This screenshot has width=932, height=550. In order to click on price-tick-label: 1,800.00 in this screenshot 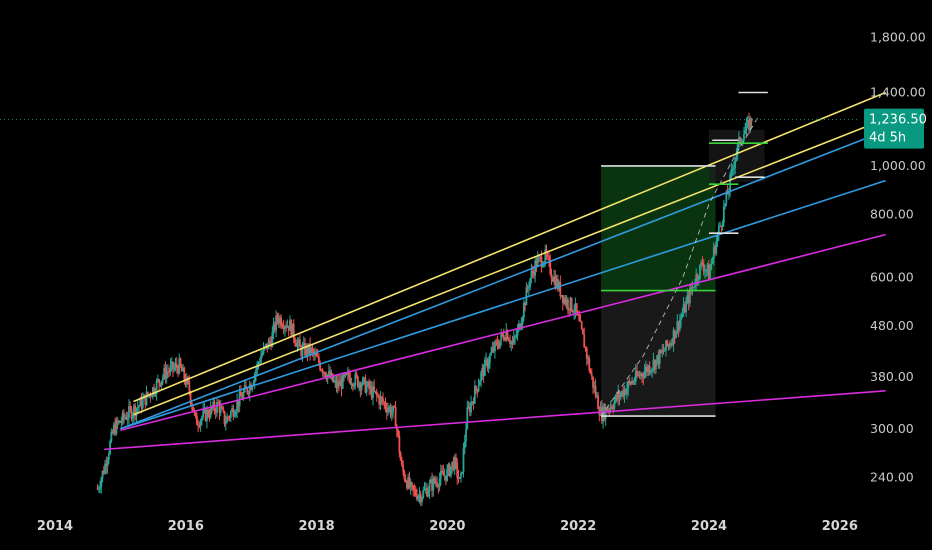, I will do `click(898, 37)`.